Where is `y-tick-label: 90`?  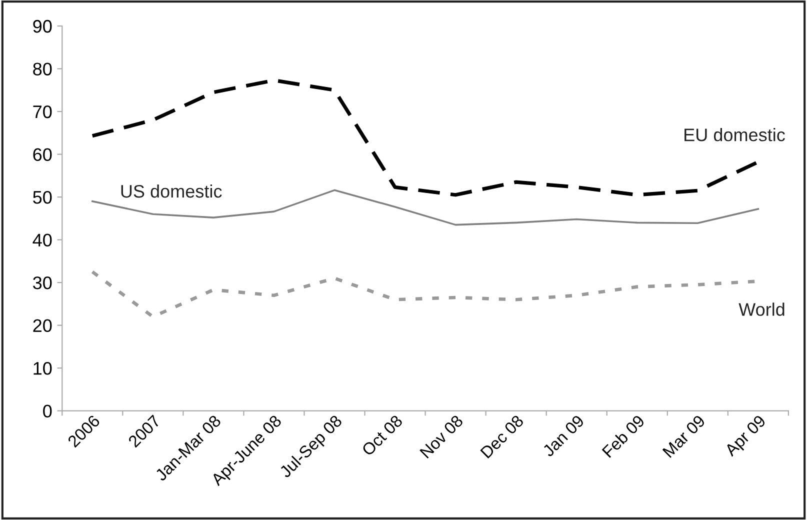 y-tick-label: 90 is located at coordinates (42, 26).